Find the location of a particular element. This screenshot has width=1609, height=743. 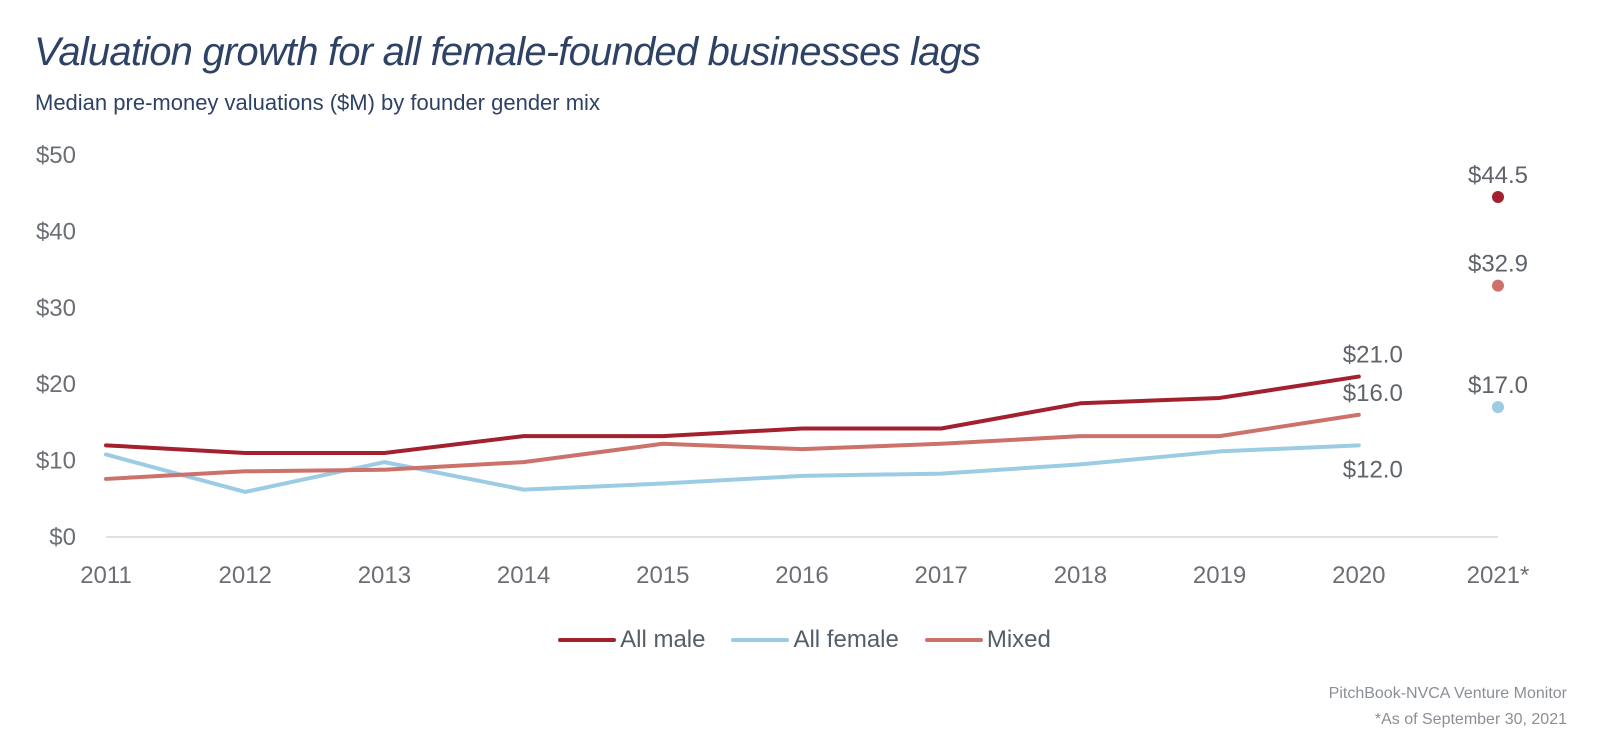

legend-item-mixed: Mixed is located at coordinates (987, 640).